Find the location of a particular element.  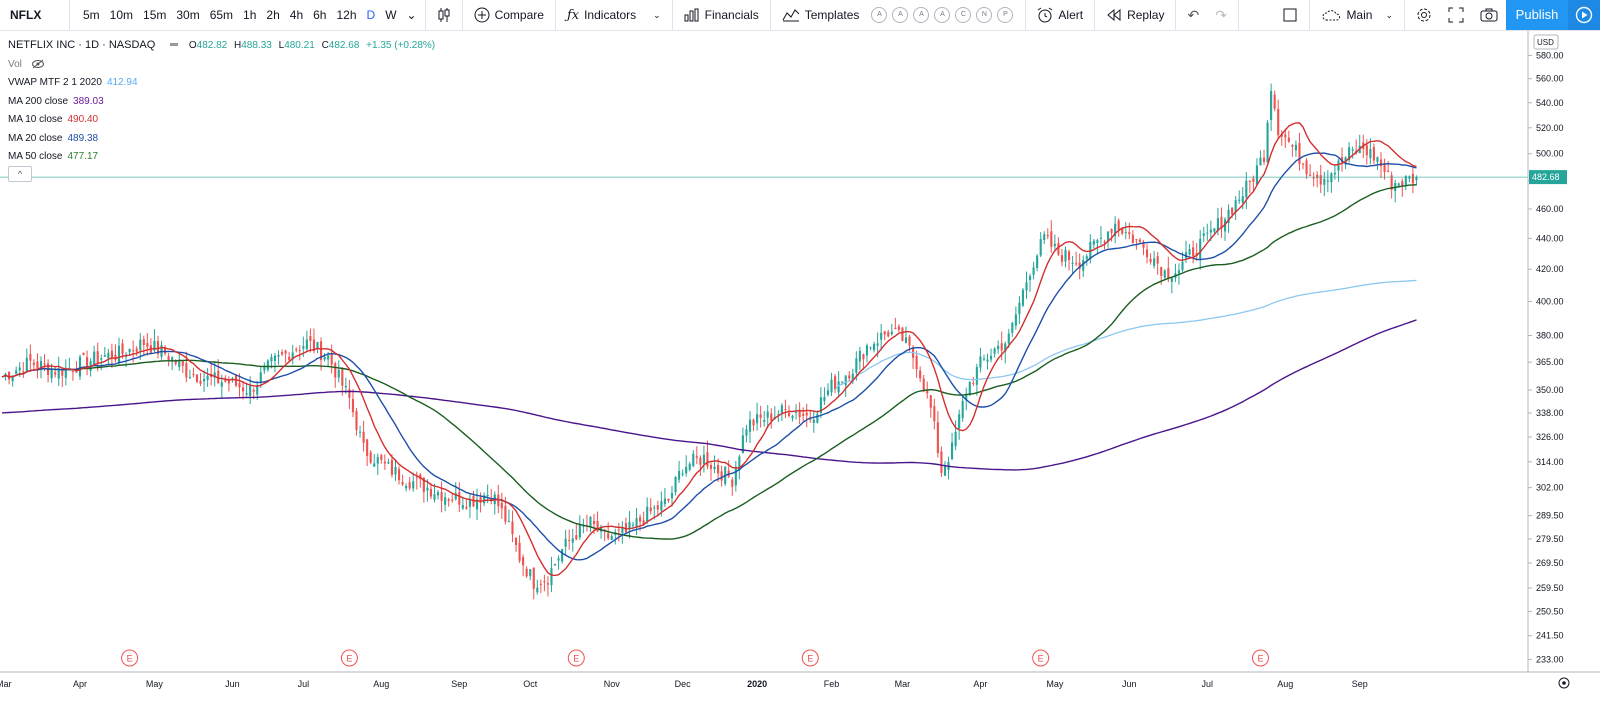

snapshot-button is located at coordinates (1489, 15).